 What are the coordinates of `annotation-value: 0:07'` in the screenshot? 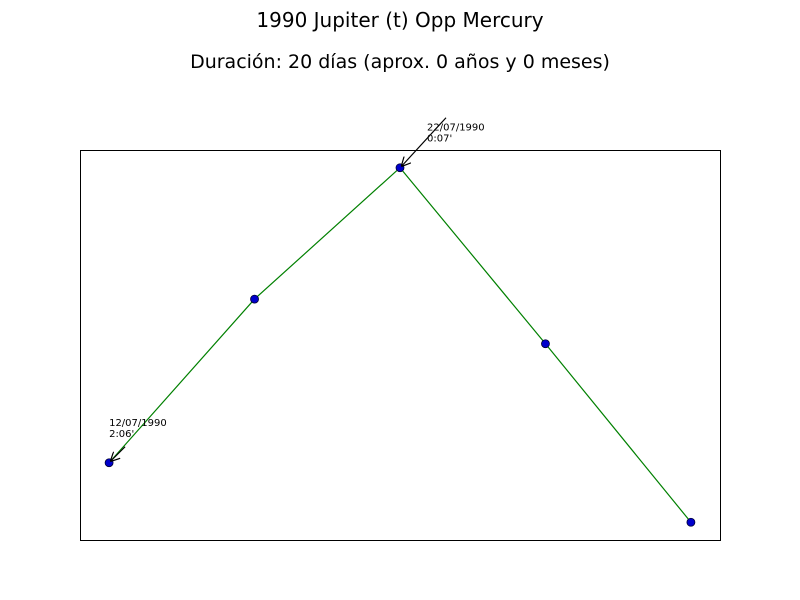 It's located at (439, 139).